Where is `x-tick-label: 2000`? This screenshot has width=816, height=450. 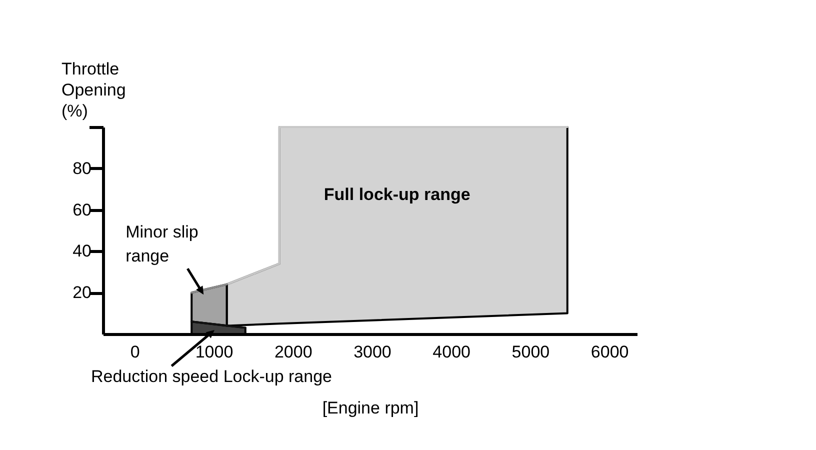 x-tick-label: 2000 is located at coordinates (293, 352).